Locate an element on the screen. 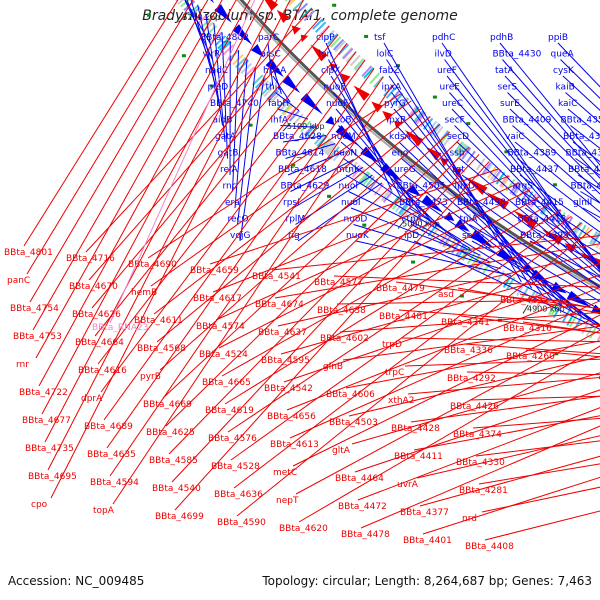  forward-gene-label: ureC is located at coordinates (452, 104).